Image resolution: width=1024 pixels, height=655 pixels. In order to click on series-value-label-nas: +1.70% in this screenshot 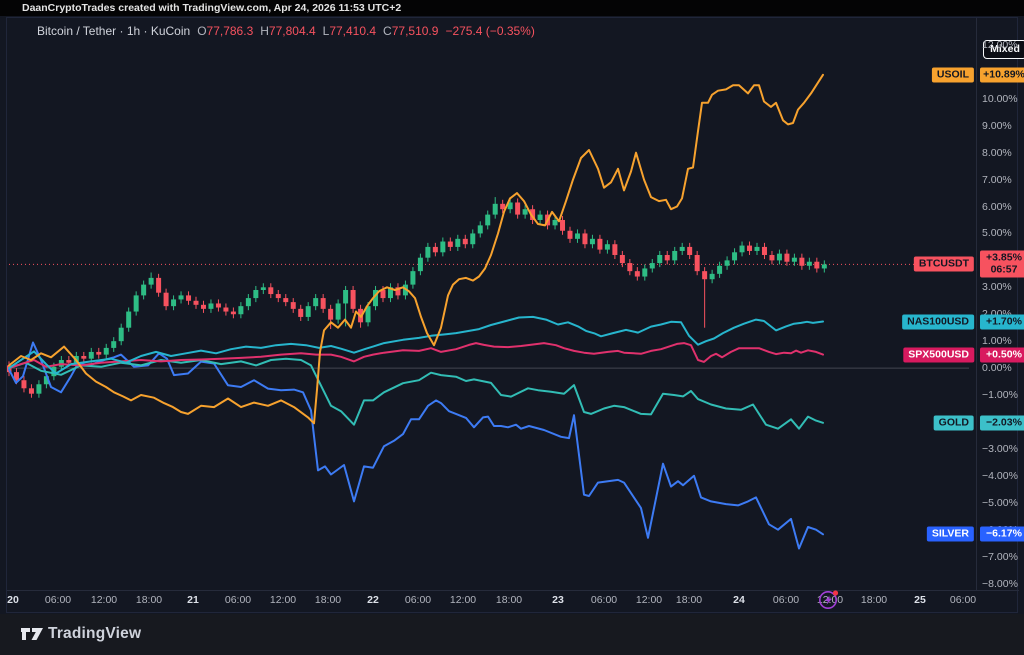, I will do `click(1002, 322)`.